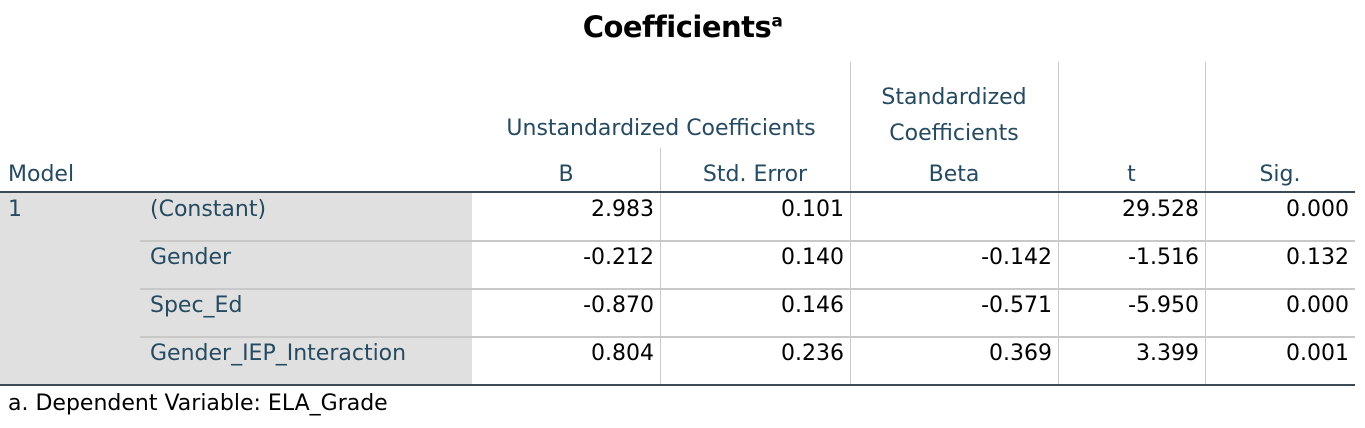 Image resolution: width=1365 pixels, height=428 pixels. I want to click on title-text: Coefficients, so click(677, 27).